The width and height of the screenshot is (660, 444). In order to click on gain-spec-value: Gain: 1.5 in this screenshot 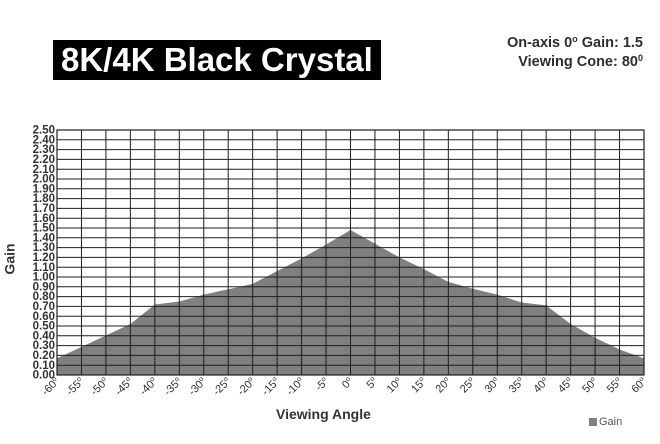, I will do `click(610, 43)`.